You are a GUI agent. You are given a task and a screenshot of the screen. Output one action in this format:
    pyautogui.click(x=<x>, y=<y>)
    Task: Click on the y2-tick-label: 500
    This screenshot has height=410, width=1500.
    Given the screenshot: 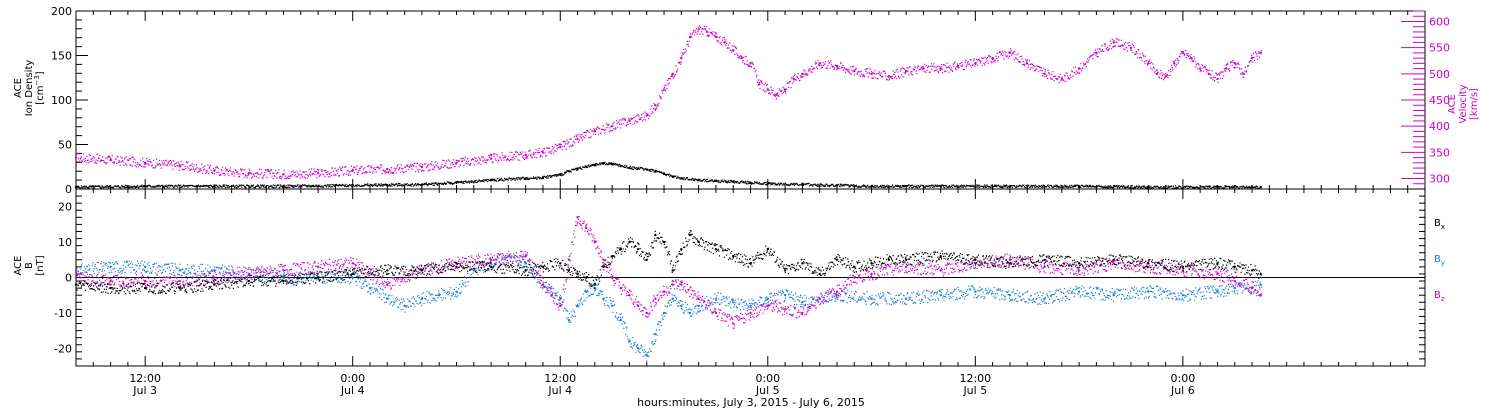 What is the action you would take?
    pyautogui.click(x=1439, y=74)
    